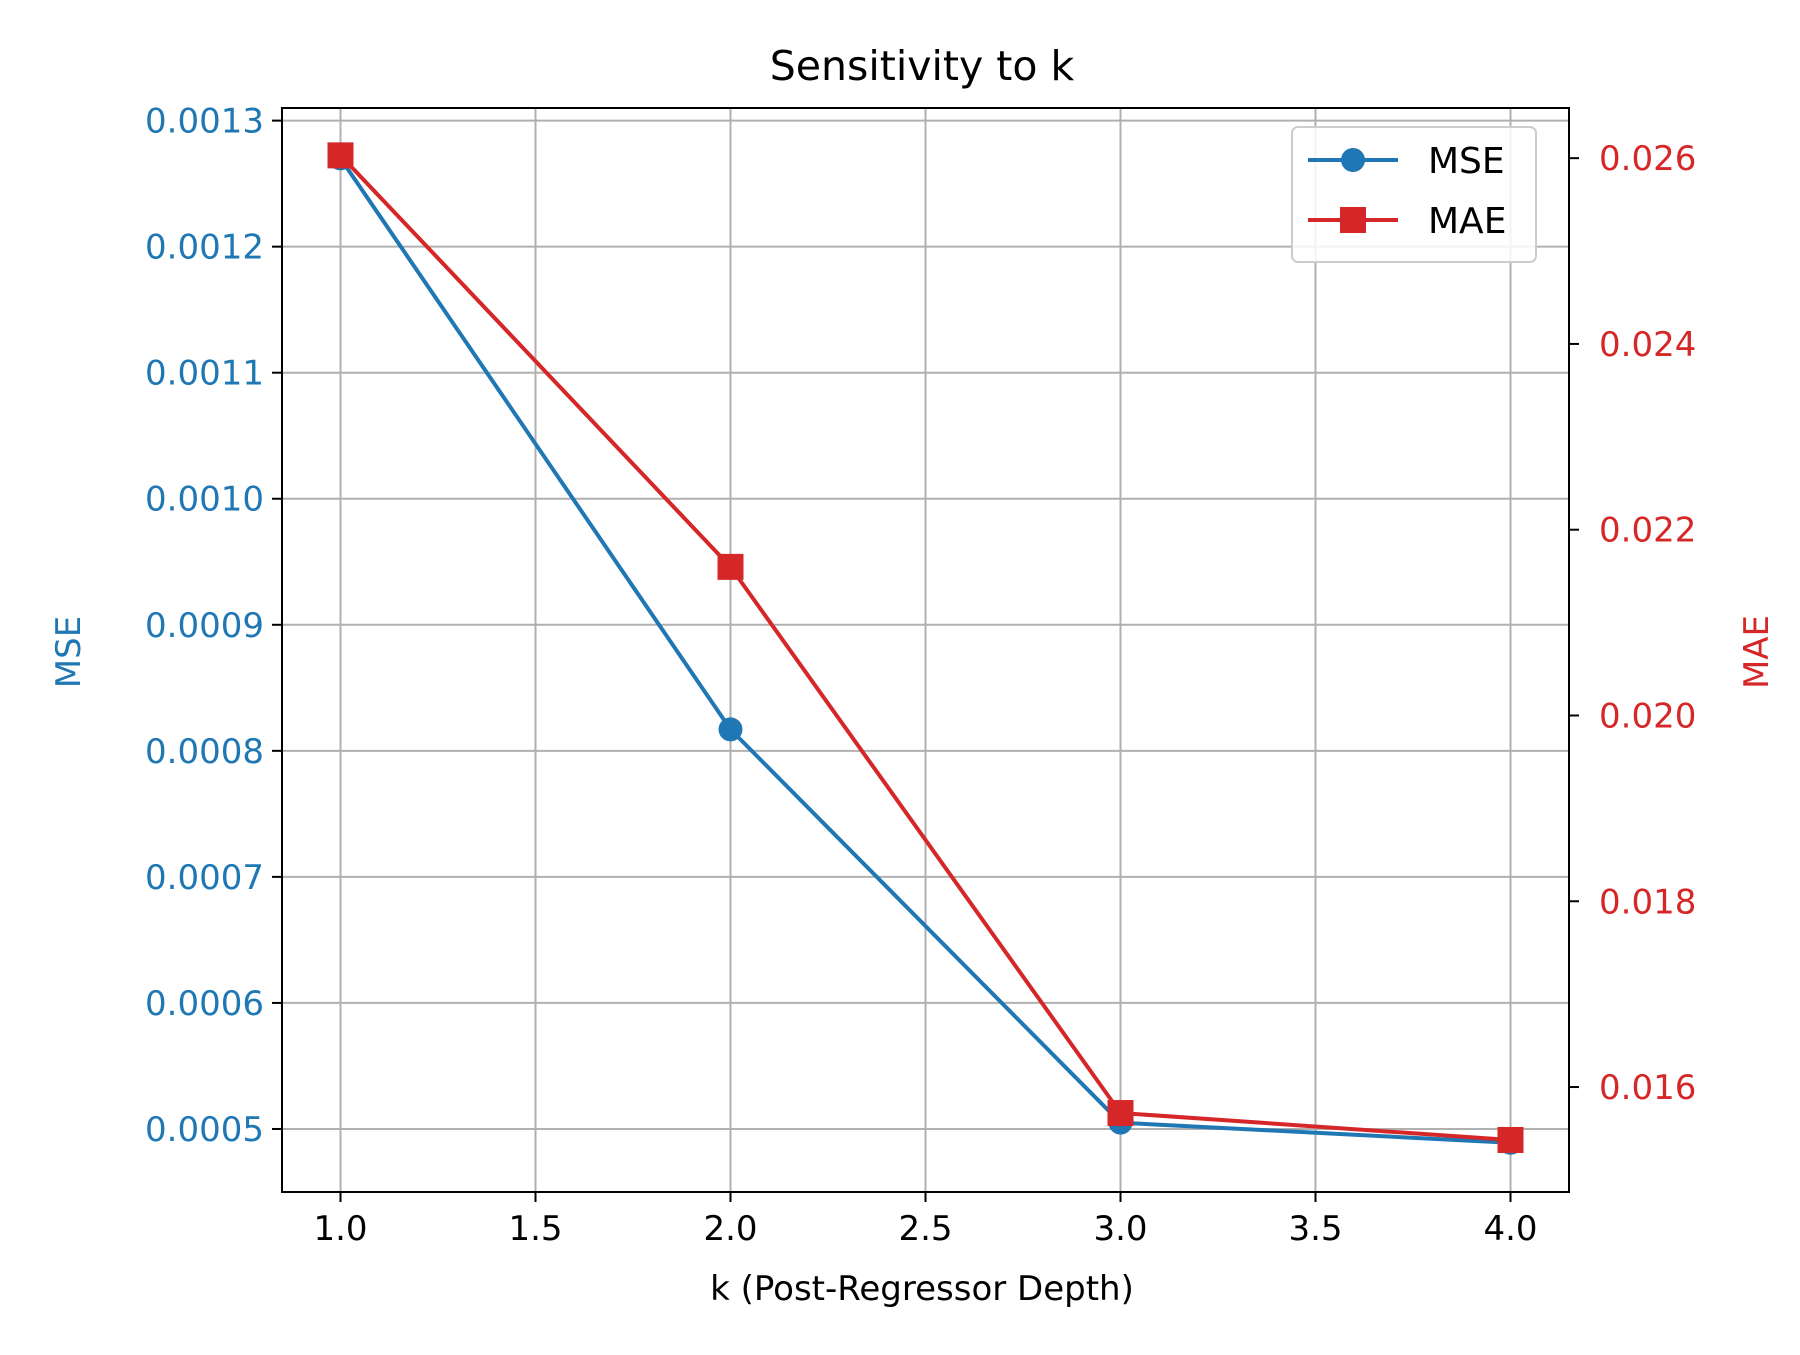 Image resolution: width=1800 pixels, height=1355 pixels. I want to click on left-tick-label: 0.0011, so click(204, 374).